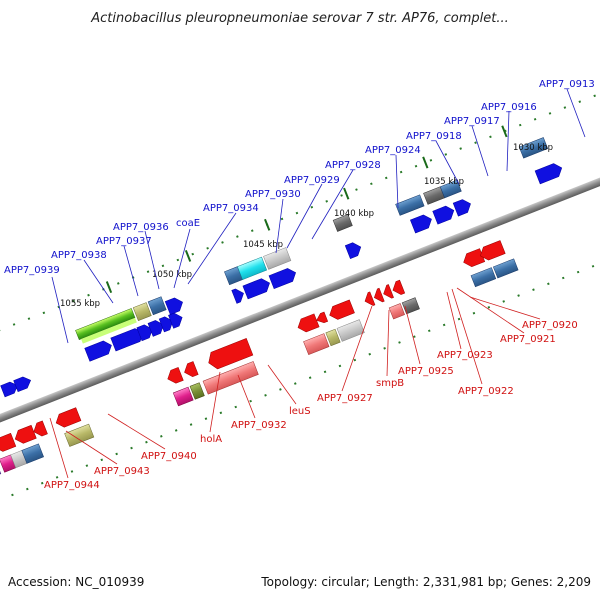 This screenshot has width=600, height=600. What do you see at coordinates (76, 582) in the screenshot?
I see `accession-text: Accession: NC_010939` at bounding box center [76, 582].